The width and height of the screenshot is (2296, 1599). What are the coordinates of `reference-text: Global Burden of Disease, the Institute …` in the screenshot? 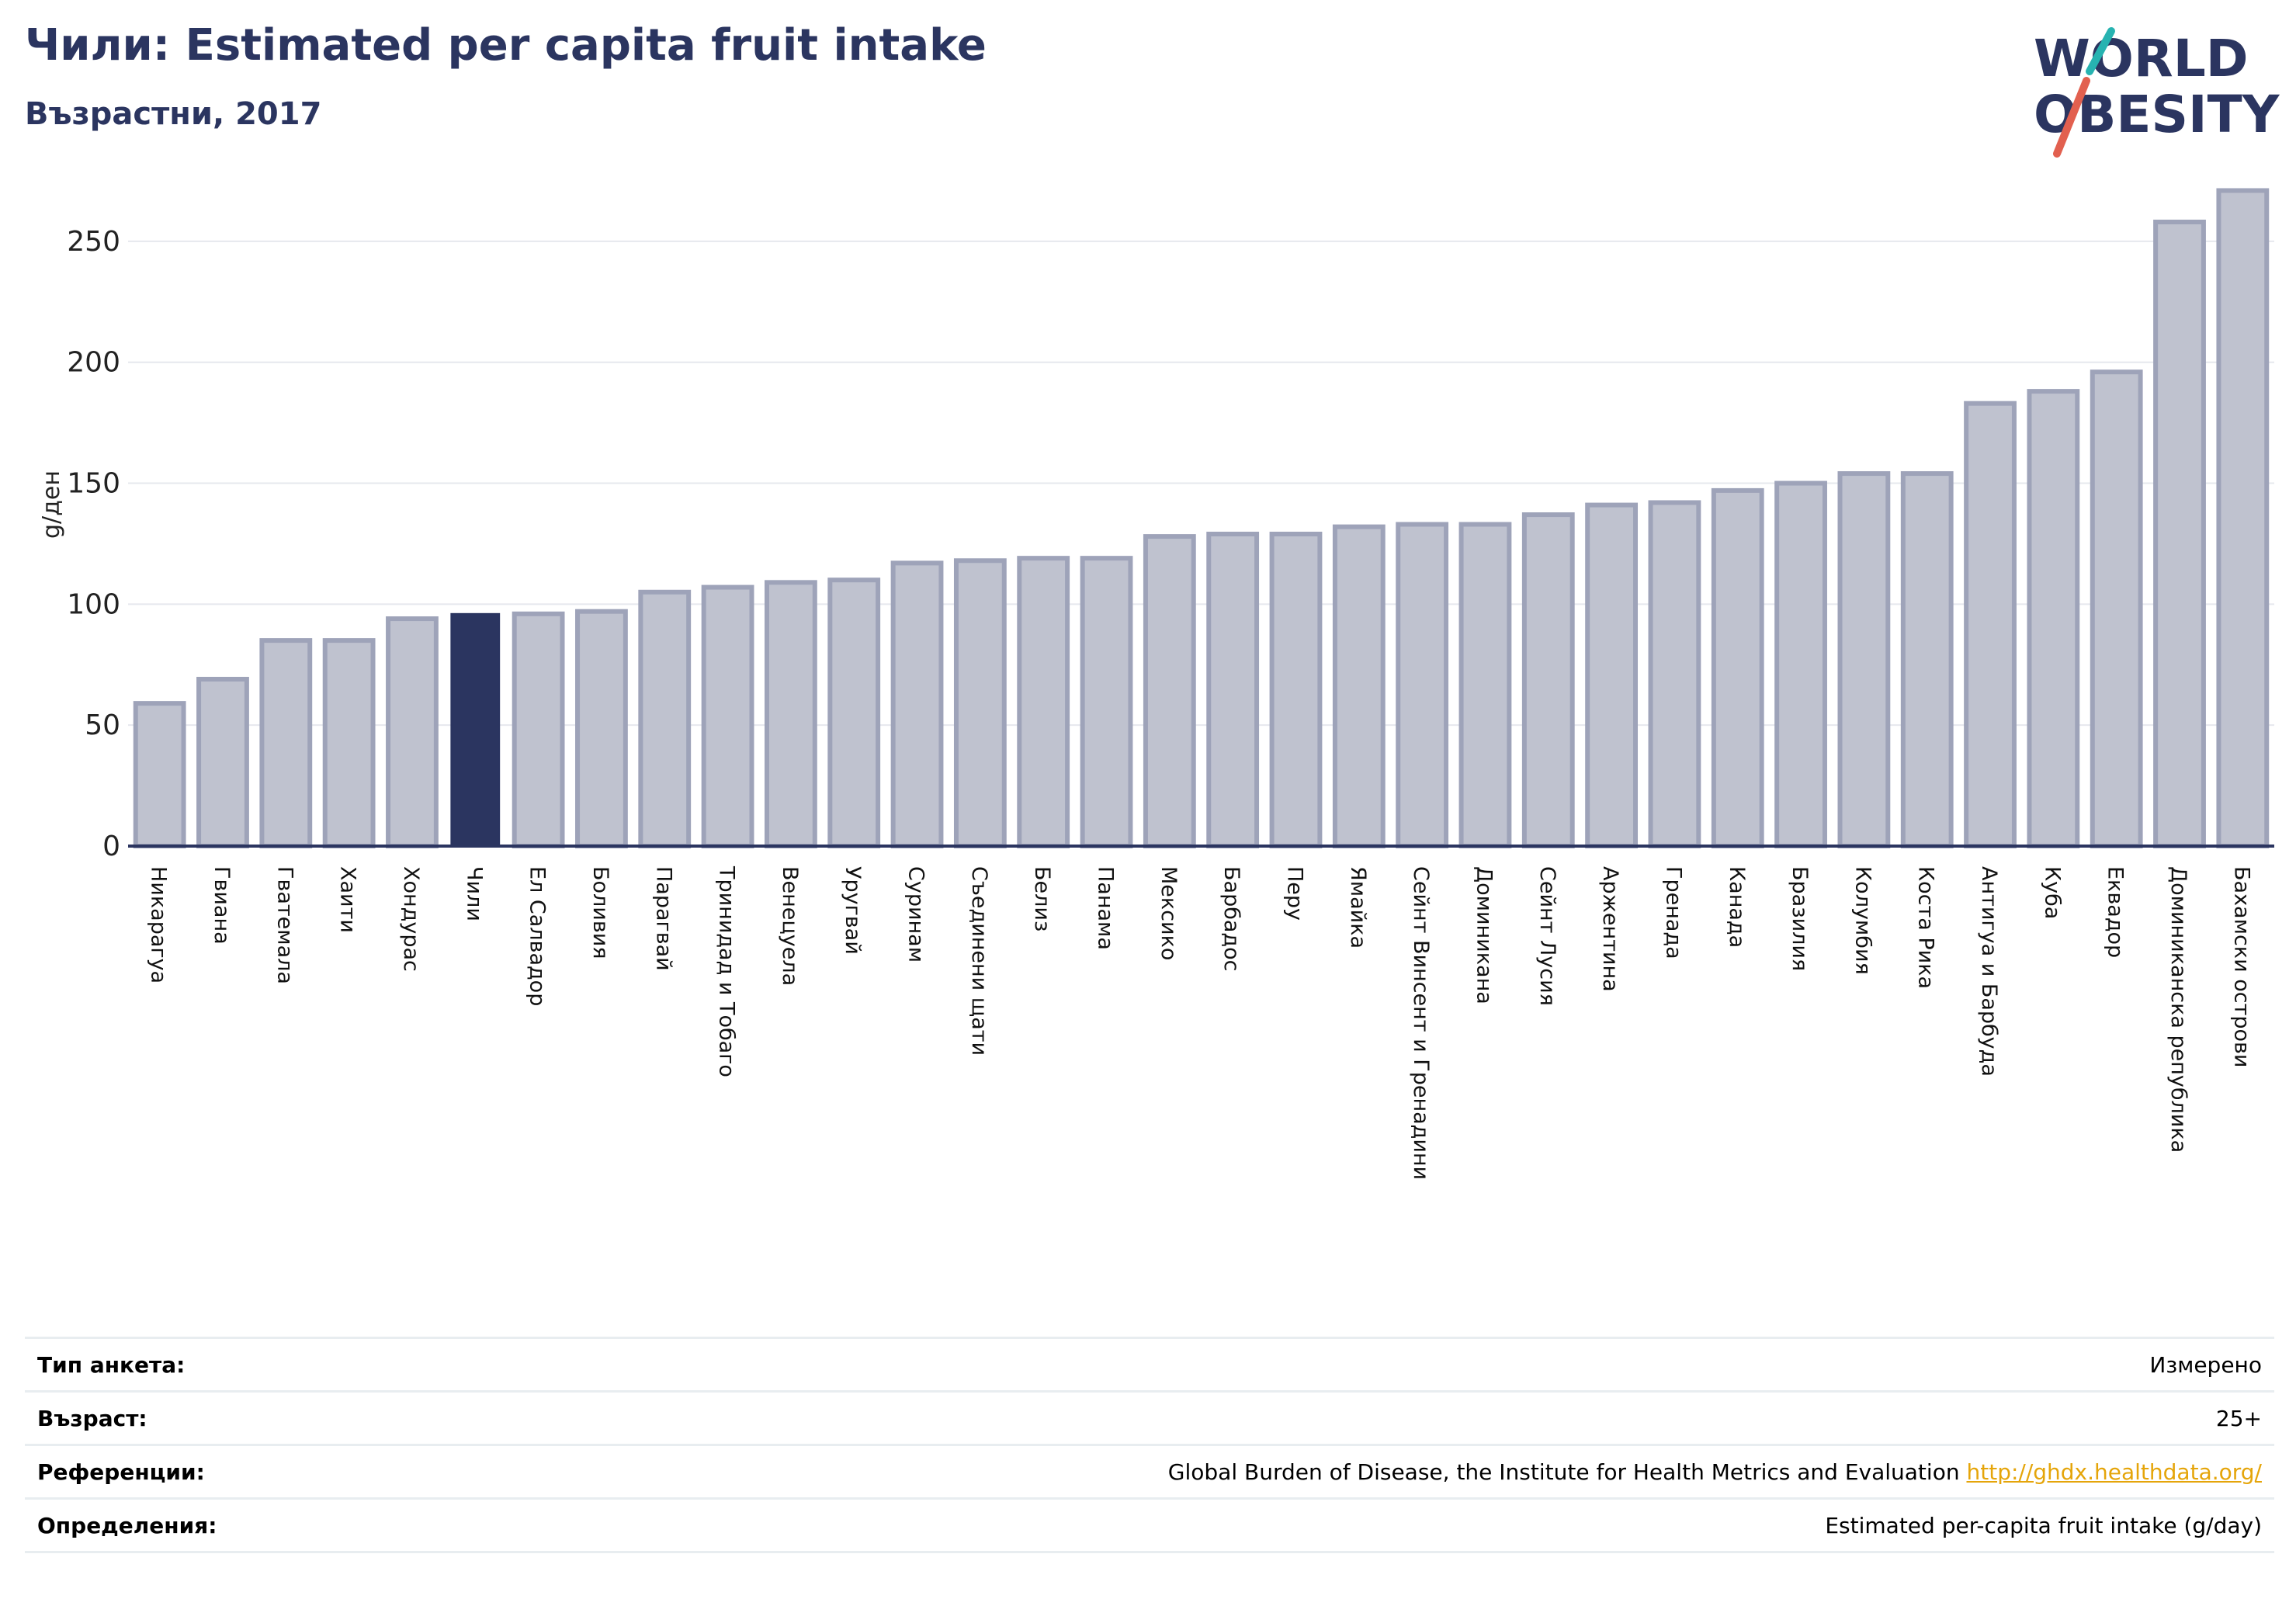 It's located at (1563, 1472).